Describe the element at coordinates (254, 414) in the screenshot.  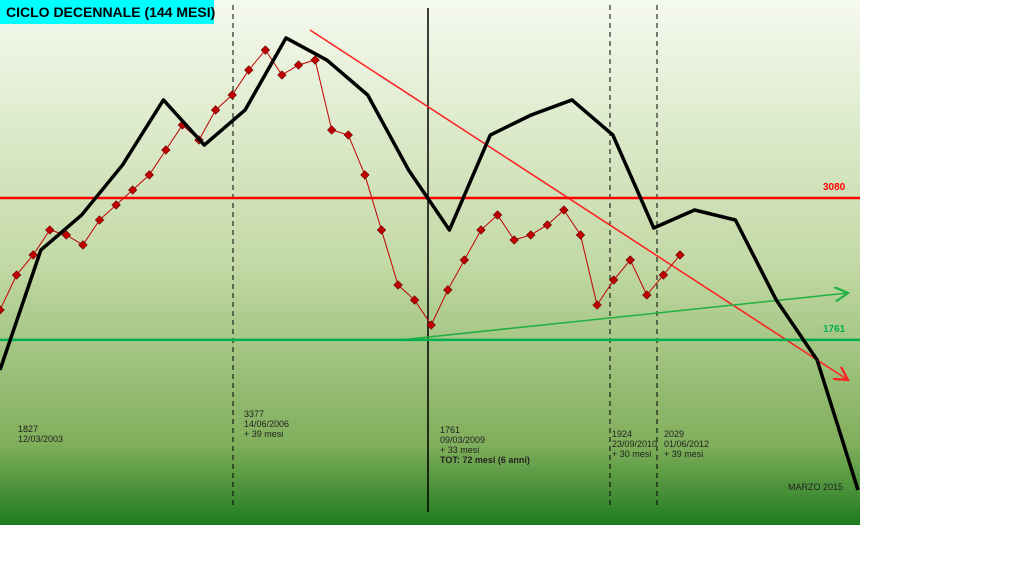
I see `annotation: 3377` at that location.